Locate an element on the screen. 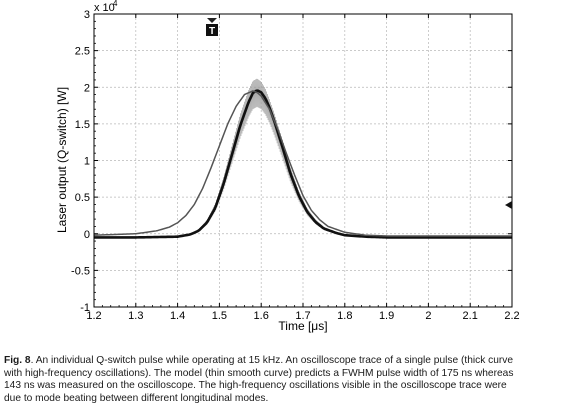 This screenshot has width=580, height=414. x-tick-label: 1.6 is located at coordinates (261, 316).